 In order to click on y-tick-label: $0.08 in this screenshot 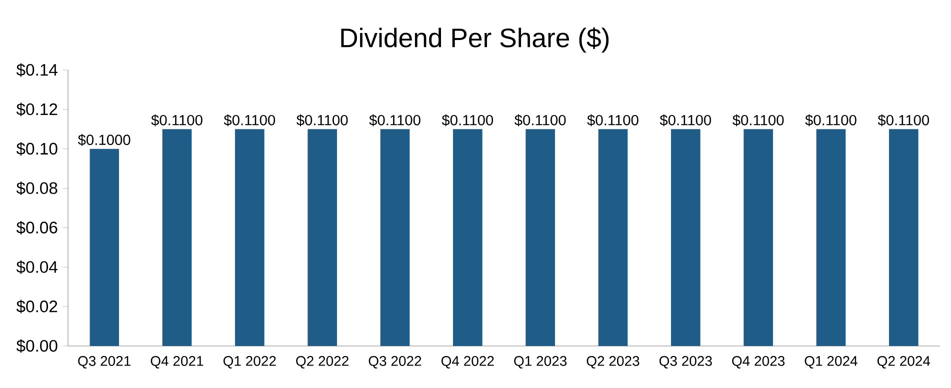, I will do `click(37, 189)`.